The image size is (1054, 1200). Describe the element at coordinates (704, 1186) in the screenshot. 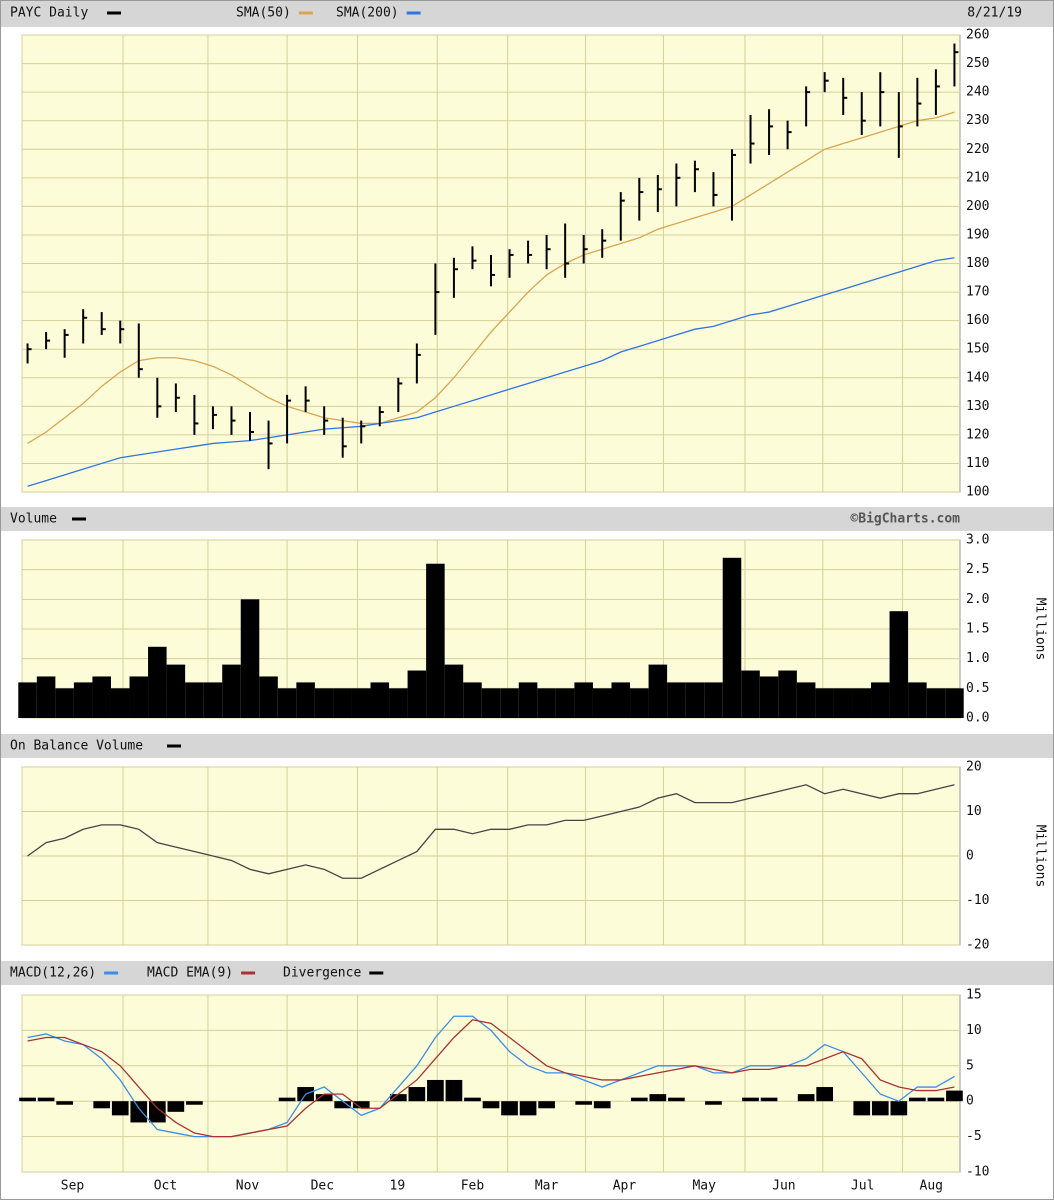

I see `x-tick-label: May` at that location.